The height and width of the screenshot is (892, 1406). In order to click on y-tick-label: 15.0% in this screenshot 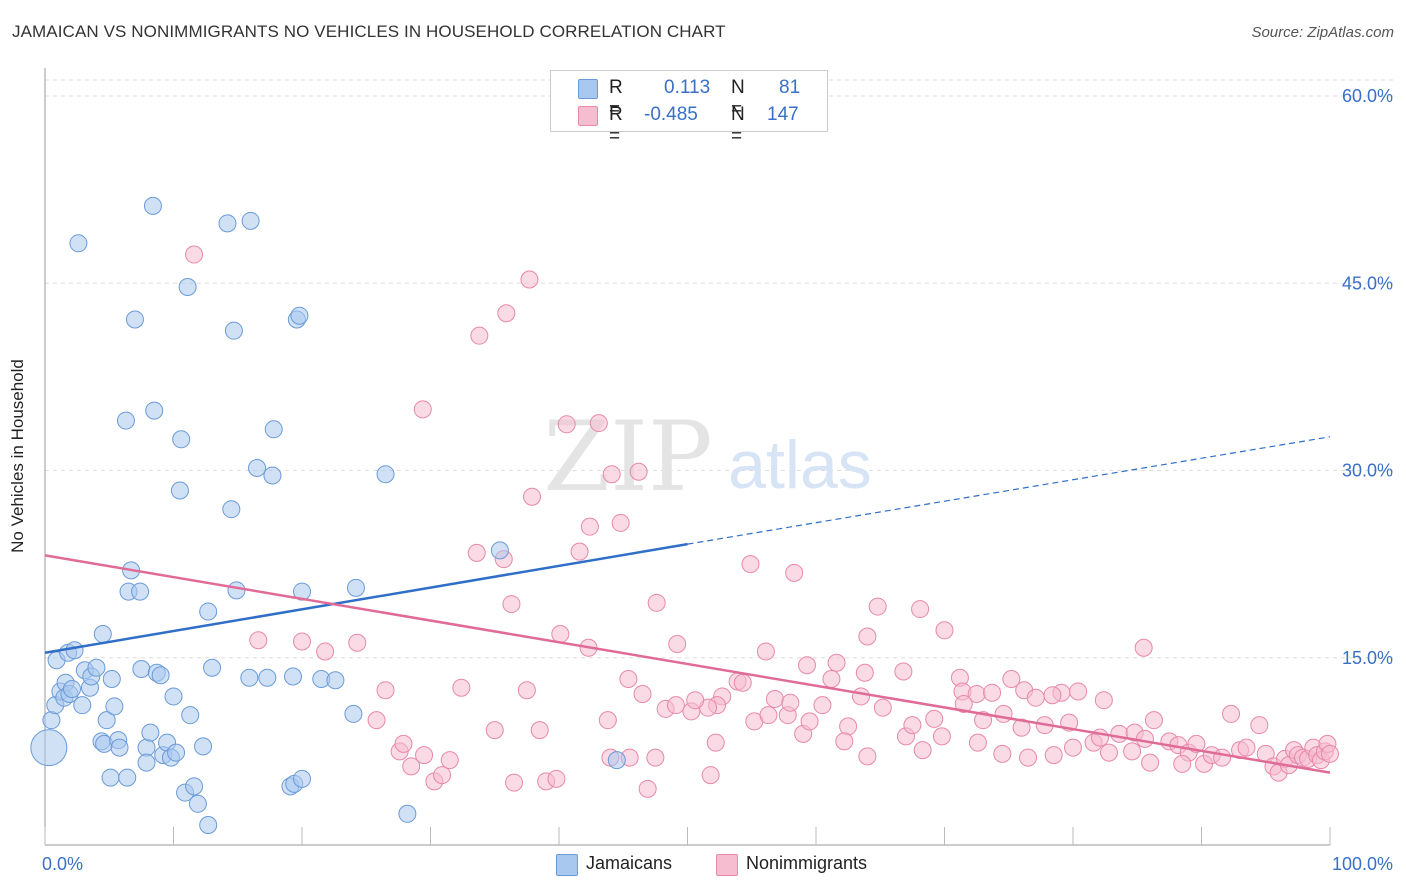, I will do `click(1367, 658)`.